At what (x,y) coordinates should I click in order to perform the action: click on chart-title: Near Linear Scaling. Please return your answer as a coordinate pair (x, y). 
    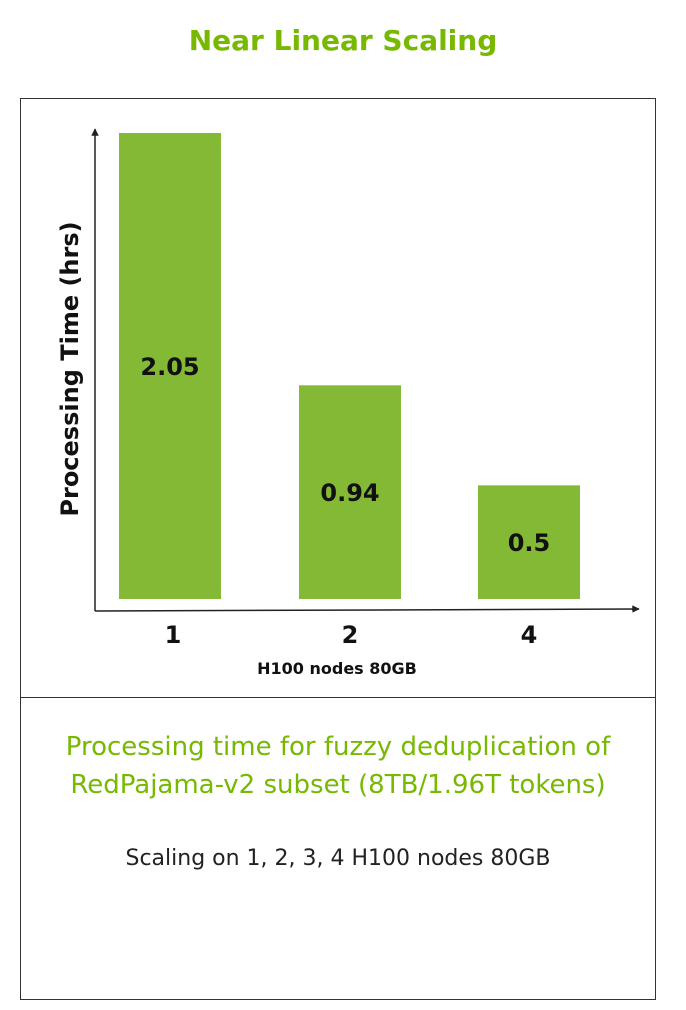
    Looking at the image, I should click on (343, 40).